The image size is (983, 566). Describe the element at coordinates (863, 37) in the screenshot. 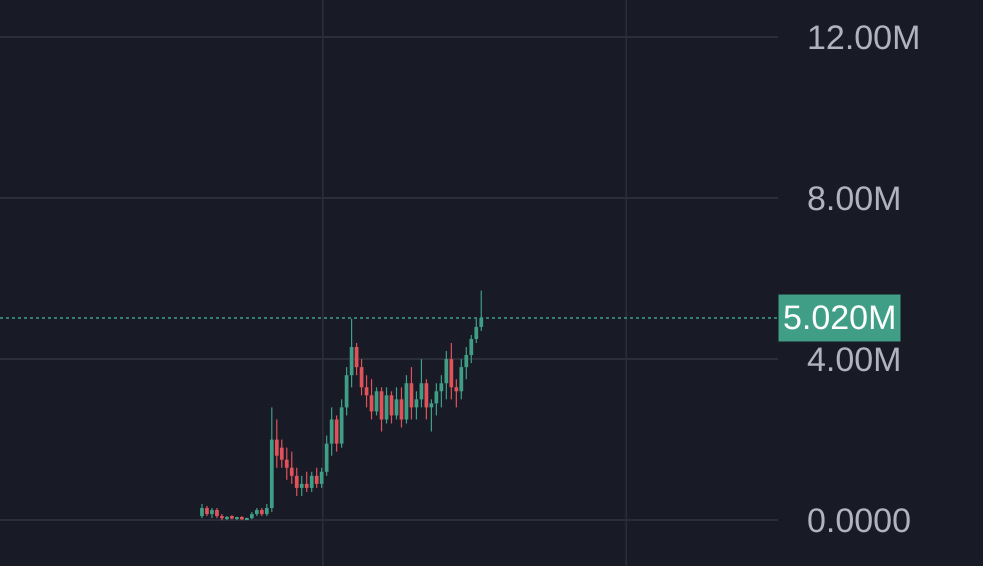

I see `y-tick-label: 12.00M` at that location.